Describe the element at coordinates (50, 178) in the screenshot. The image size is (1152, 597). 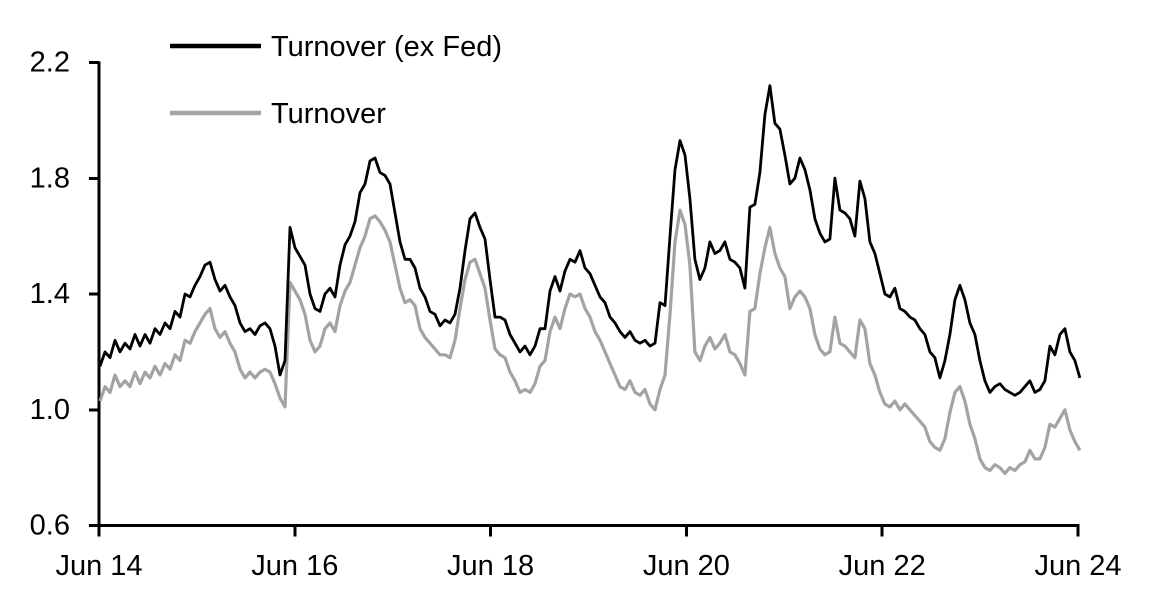
I see `y-axis-tick-label: 1.8` at that location.